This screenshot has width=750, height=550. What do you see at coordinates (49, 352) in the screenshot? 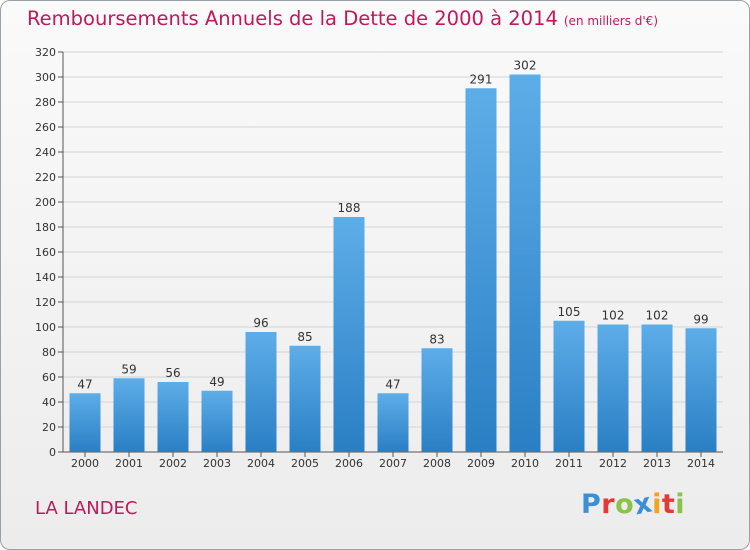
I see `y-tick-label: 80` at bounding box center [49, 352].